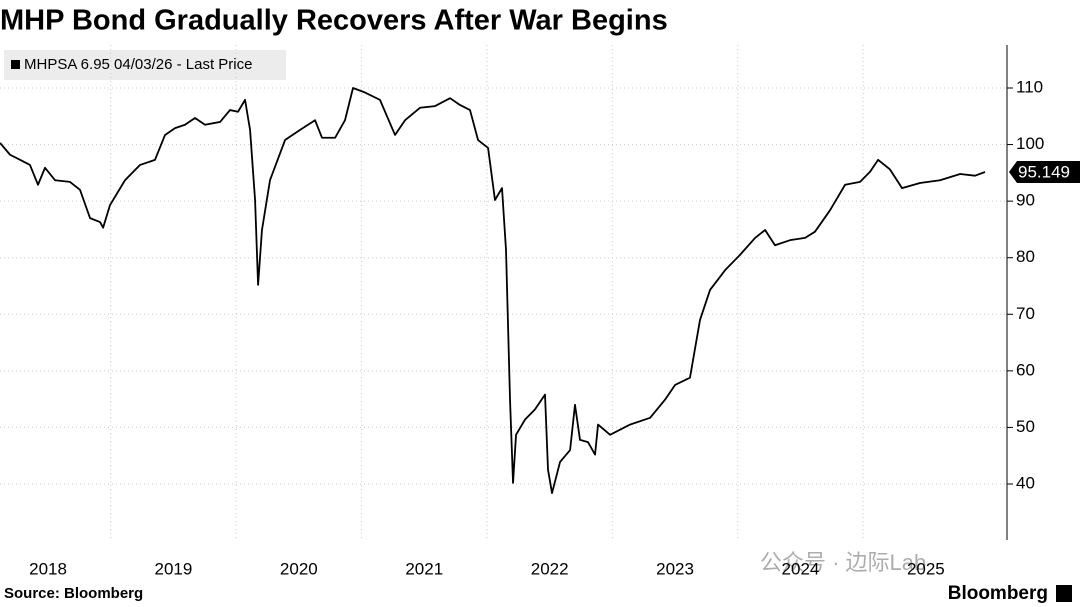 The width and height of the screenshot is (1080, 607). I want to click on y-tick-label: 50, so click(1025, 426).